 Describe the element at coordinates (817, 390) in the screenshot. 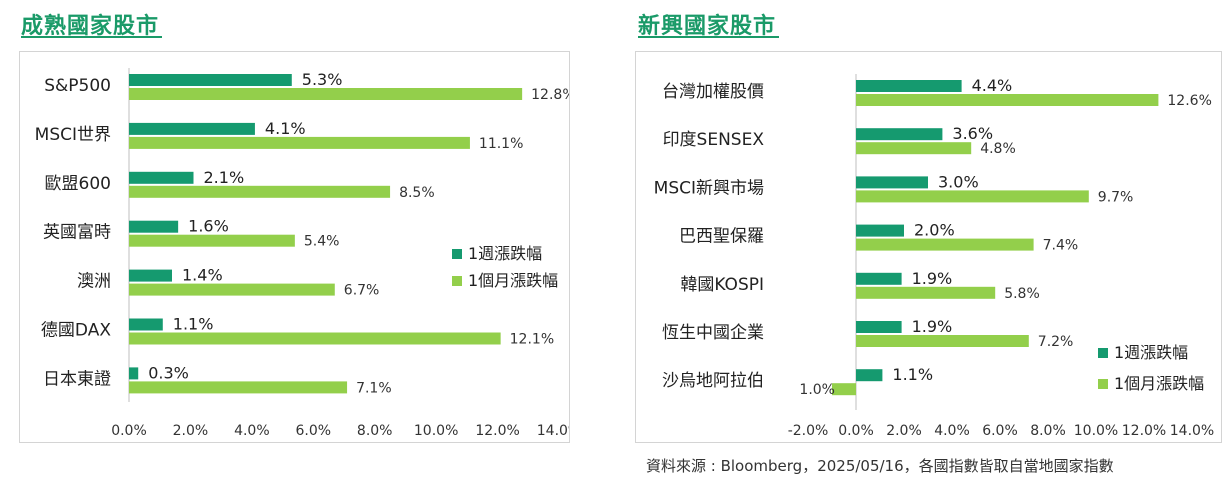

I see `monthly-value-label: 1.0%` at that location.